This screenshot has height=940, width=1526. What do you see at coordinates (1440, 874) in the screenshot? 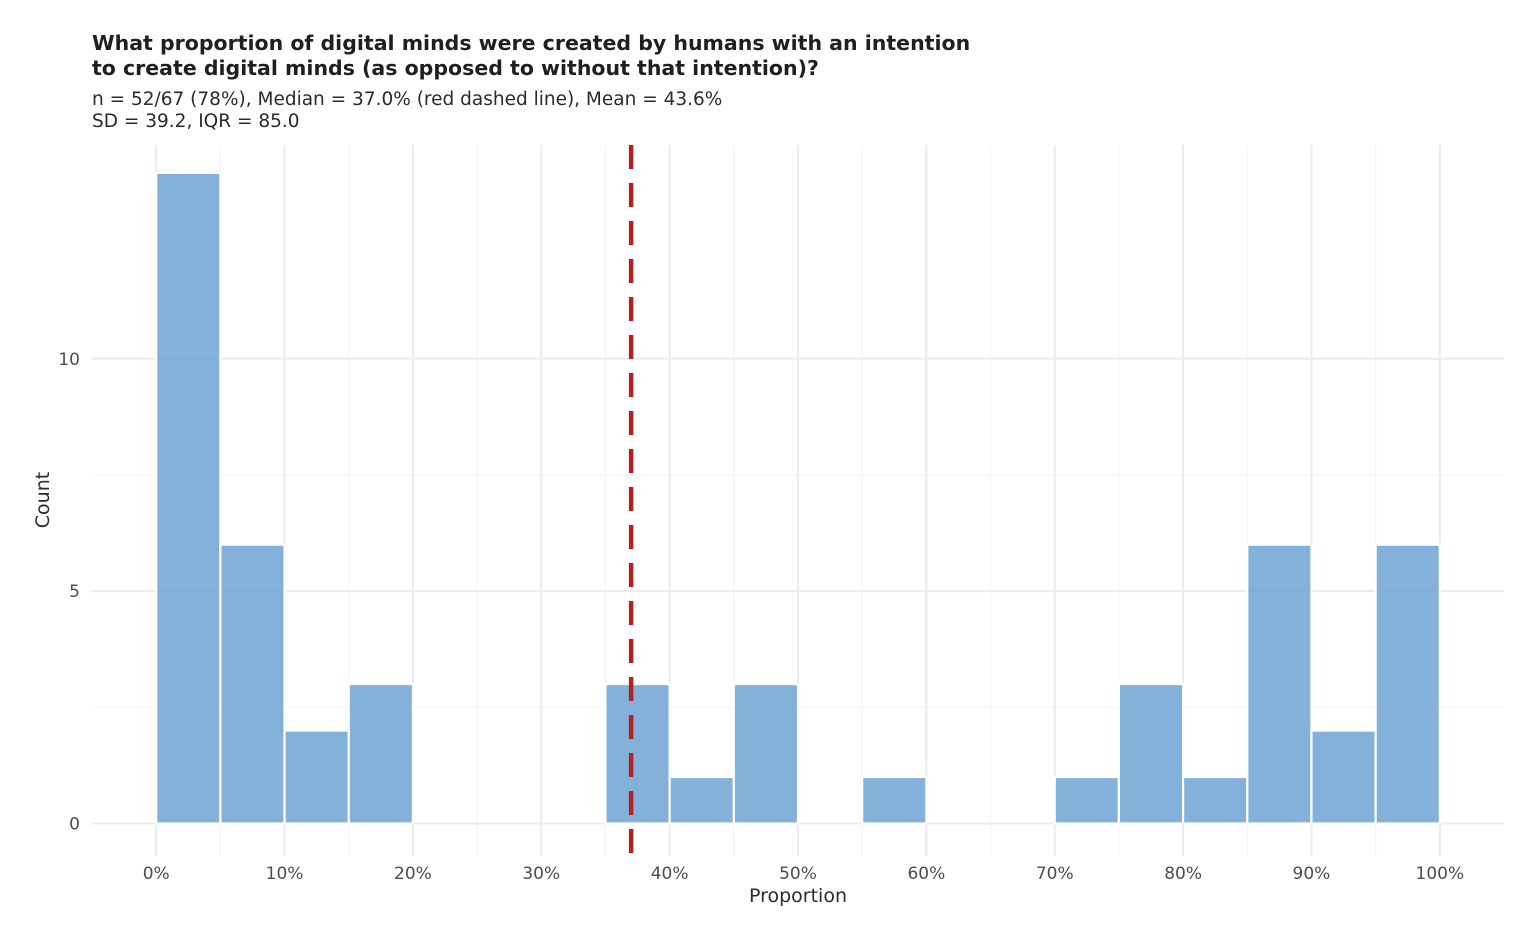
I see `x-tick-label: 100%` at bounding box center [1440, 874].